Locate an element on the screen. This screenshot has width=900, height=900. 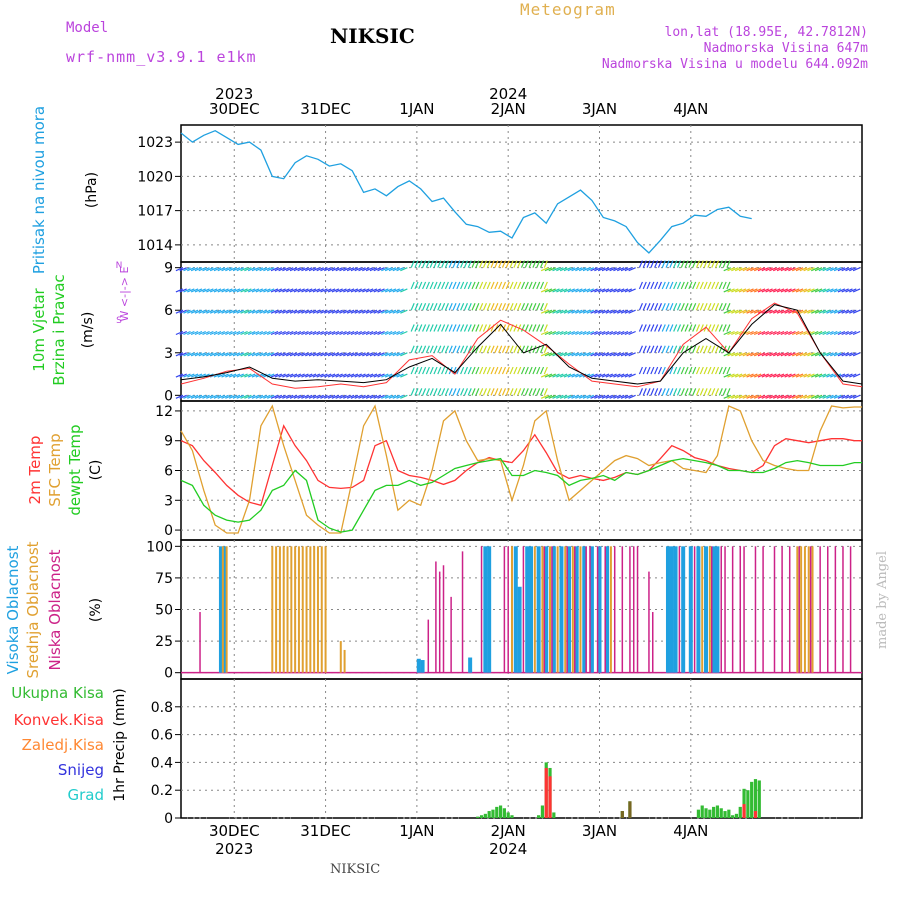
model-label: Model is located at coordinates (87, 28).